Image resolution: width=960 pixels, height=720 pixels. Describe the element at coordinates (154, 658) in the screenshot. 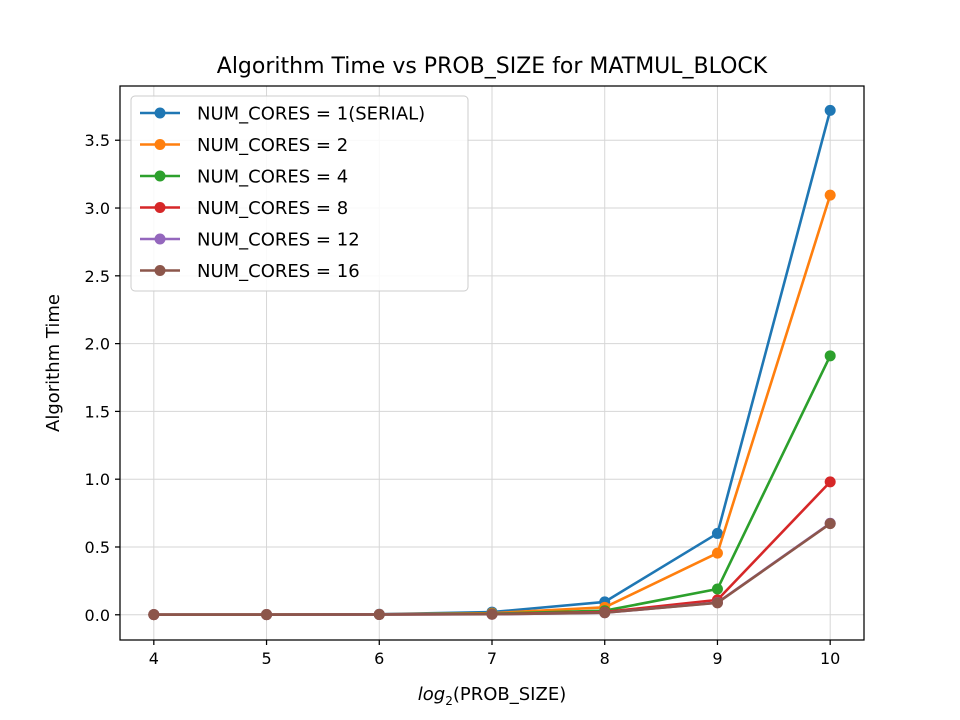

I see `x-tick-label: 4` at that location.